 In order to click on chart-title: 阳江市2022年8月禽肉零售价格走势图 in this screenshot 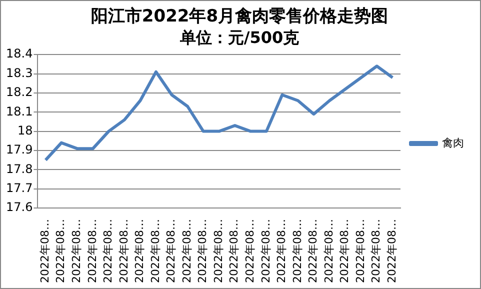, I will do `click(239, 16)`.